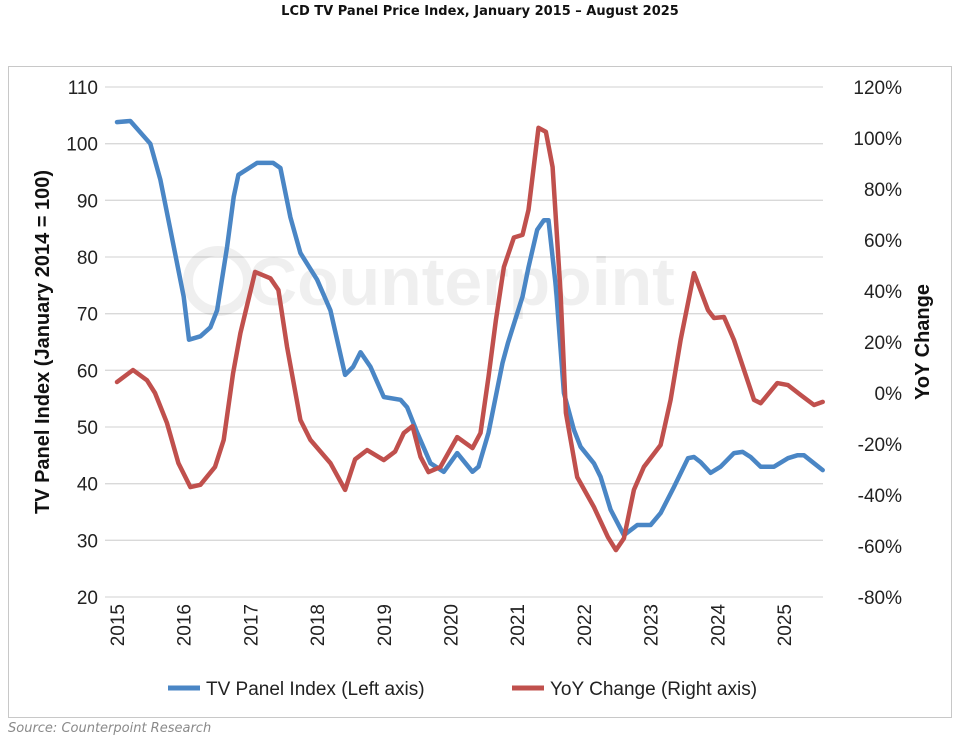 The width and height of the screenshot is (960, 741). I want to click on x-tick-label: 2016, so click(185, 625).